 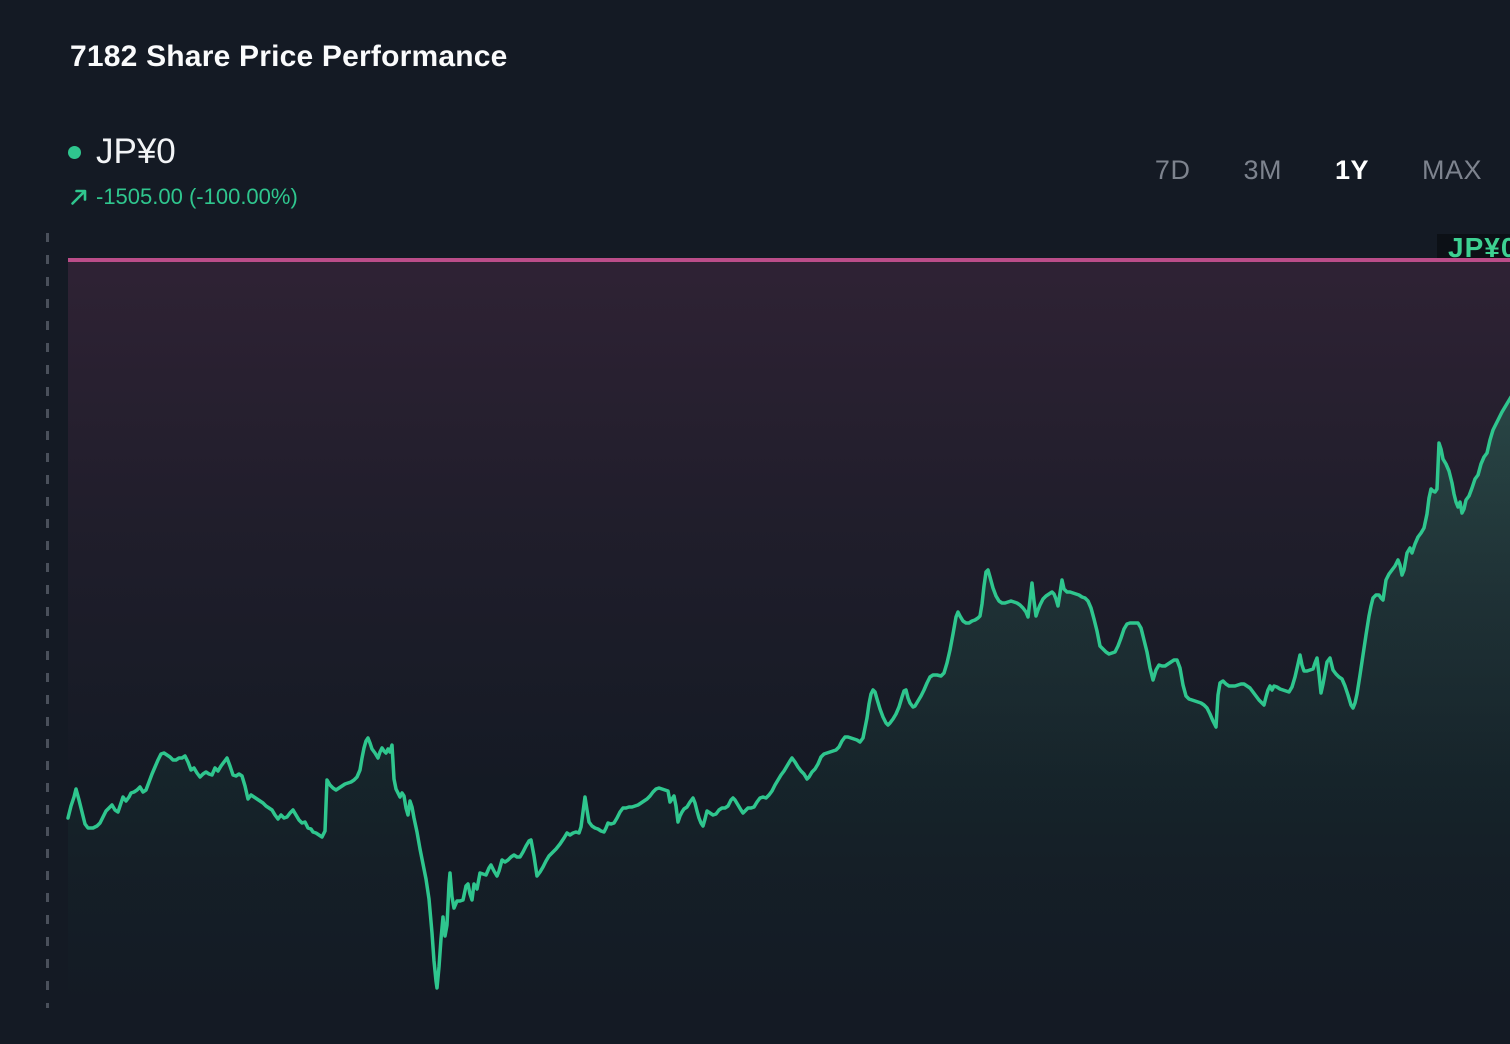 What do you see at coordinates (1318, 170) in the screenshot?
I see `range-selector: 7D 3M 1Y MAX` at bounding box center [1318, 170].